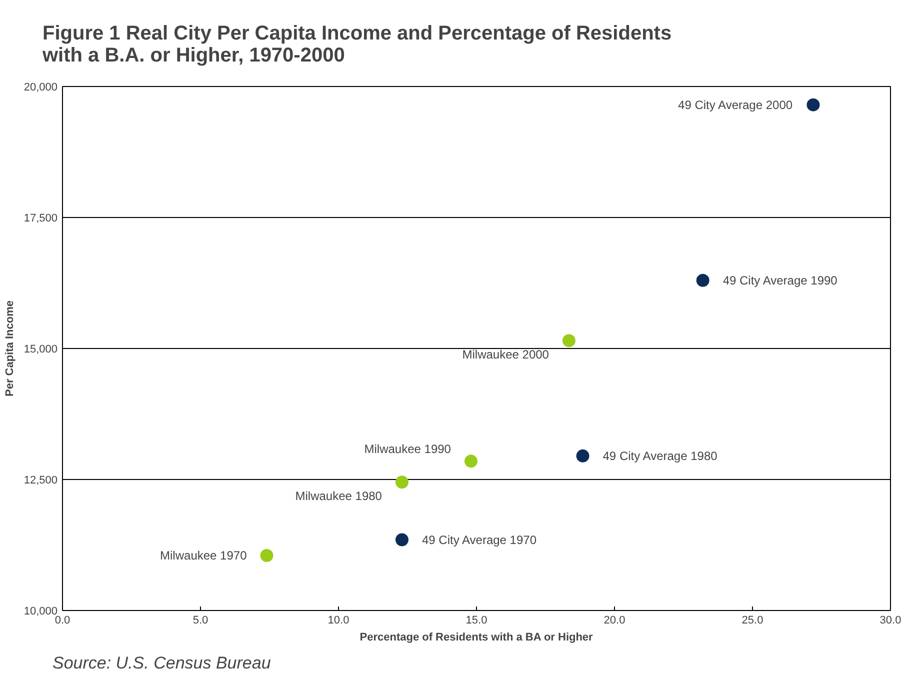  What do you see at coordinates (200, 620) in the screenshot?
I see `x-tick-label: 5.0` at bounding box center [200, 620].